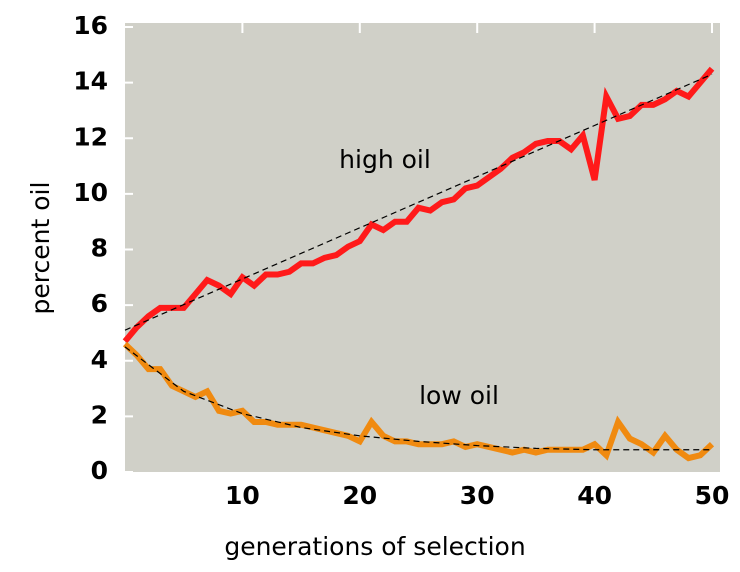  Describe the element at coordinates (90, 136) in the screenshot. I see `y-tick-label: 12` at that location.